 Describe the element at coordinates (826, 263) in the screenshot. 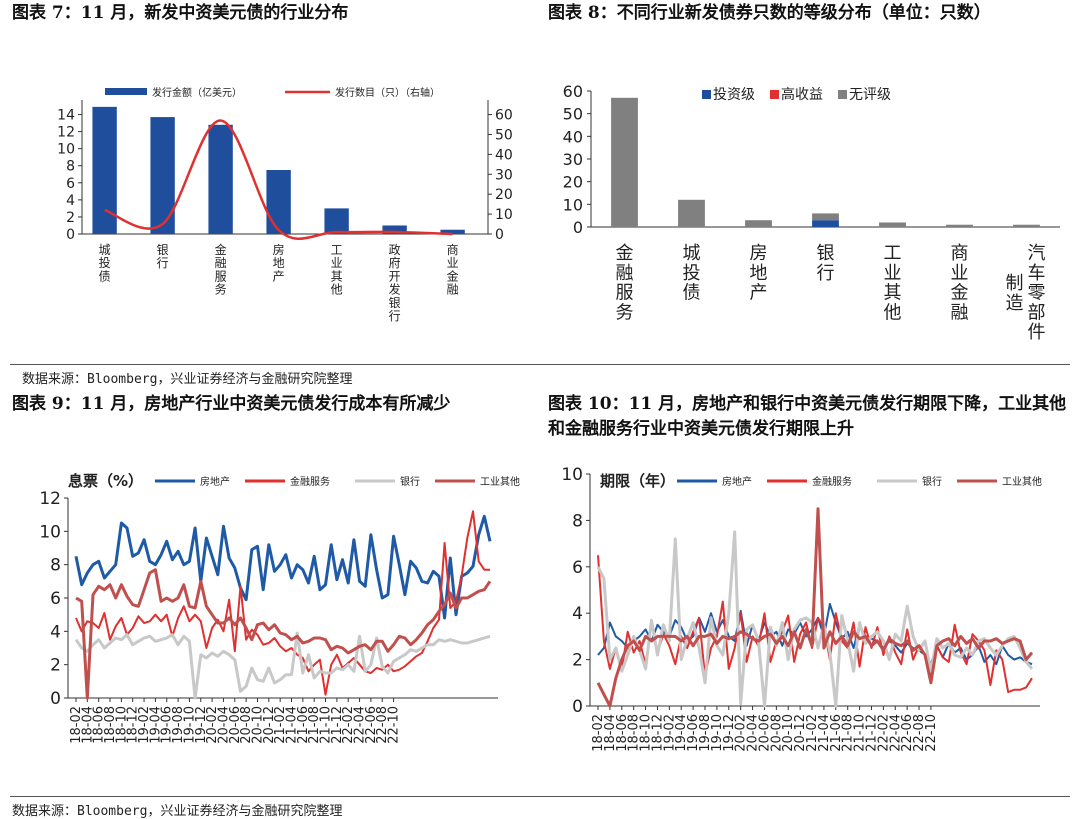

I see `fig8-category-label: 银行` at that location.